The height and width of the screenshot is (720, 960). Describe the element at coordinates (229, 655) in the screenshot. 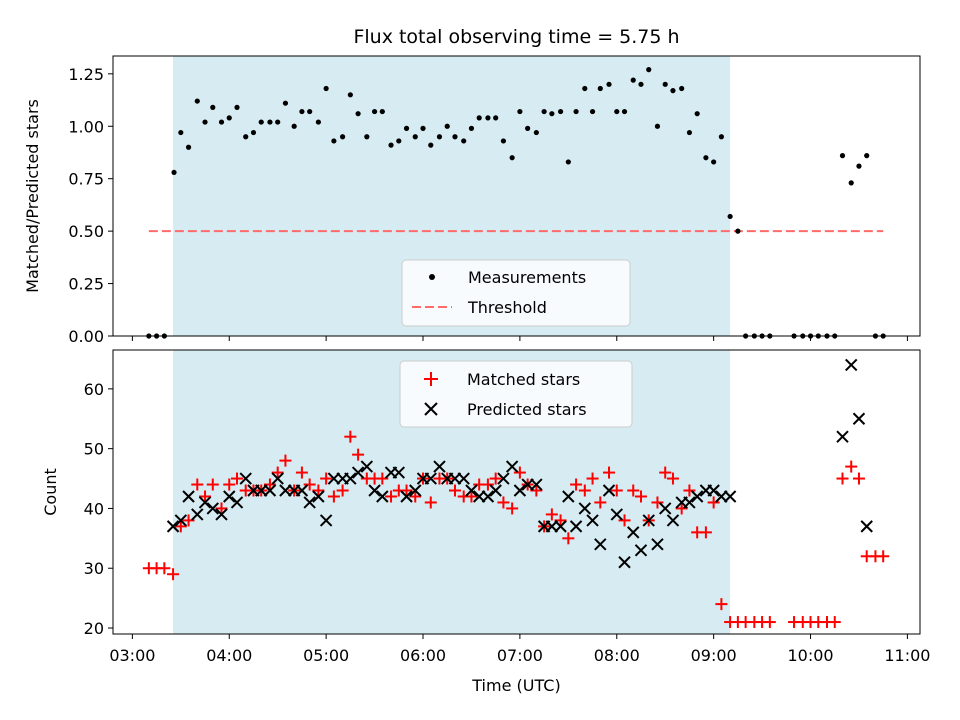

I see `x-tick-label: 04:00` at that location.